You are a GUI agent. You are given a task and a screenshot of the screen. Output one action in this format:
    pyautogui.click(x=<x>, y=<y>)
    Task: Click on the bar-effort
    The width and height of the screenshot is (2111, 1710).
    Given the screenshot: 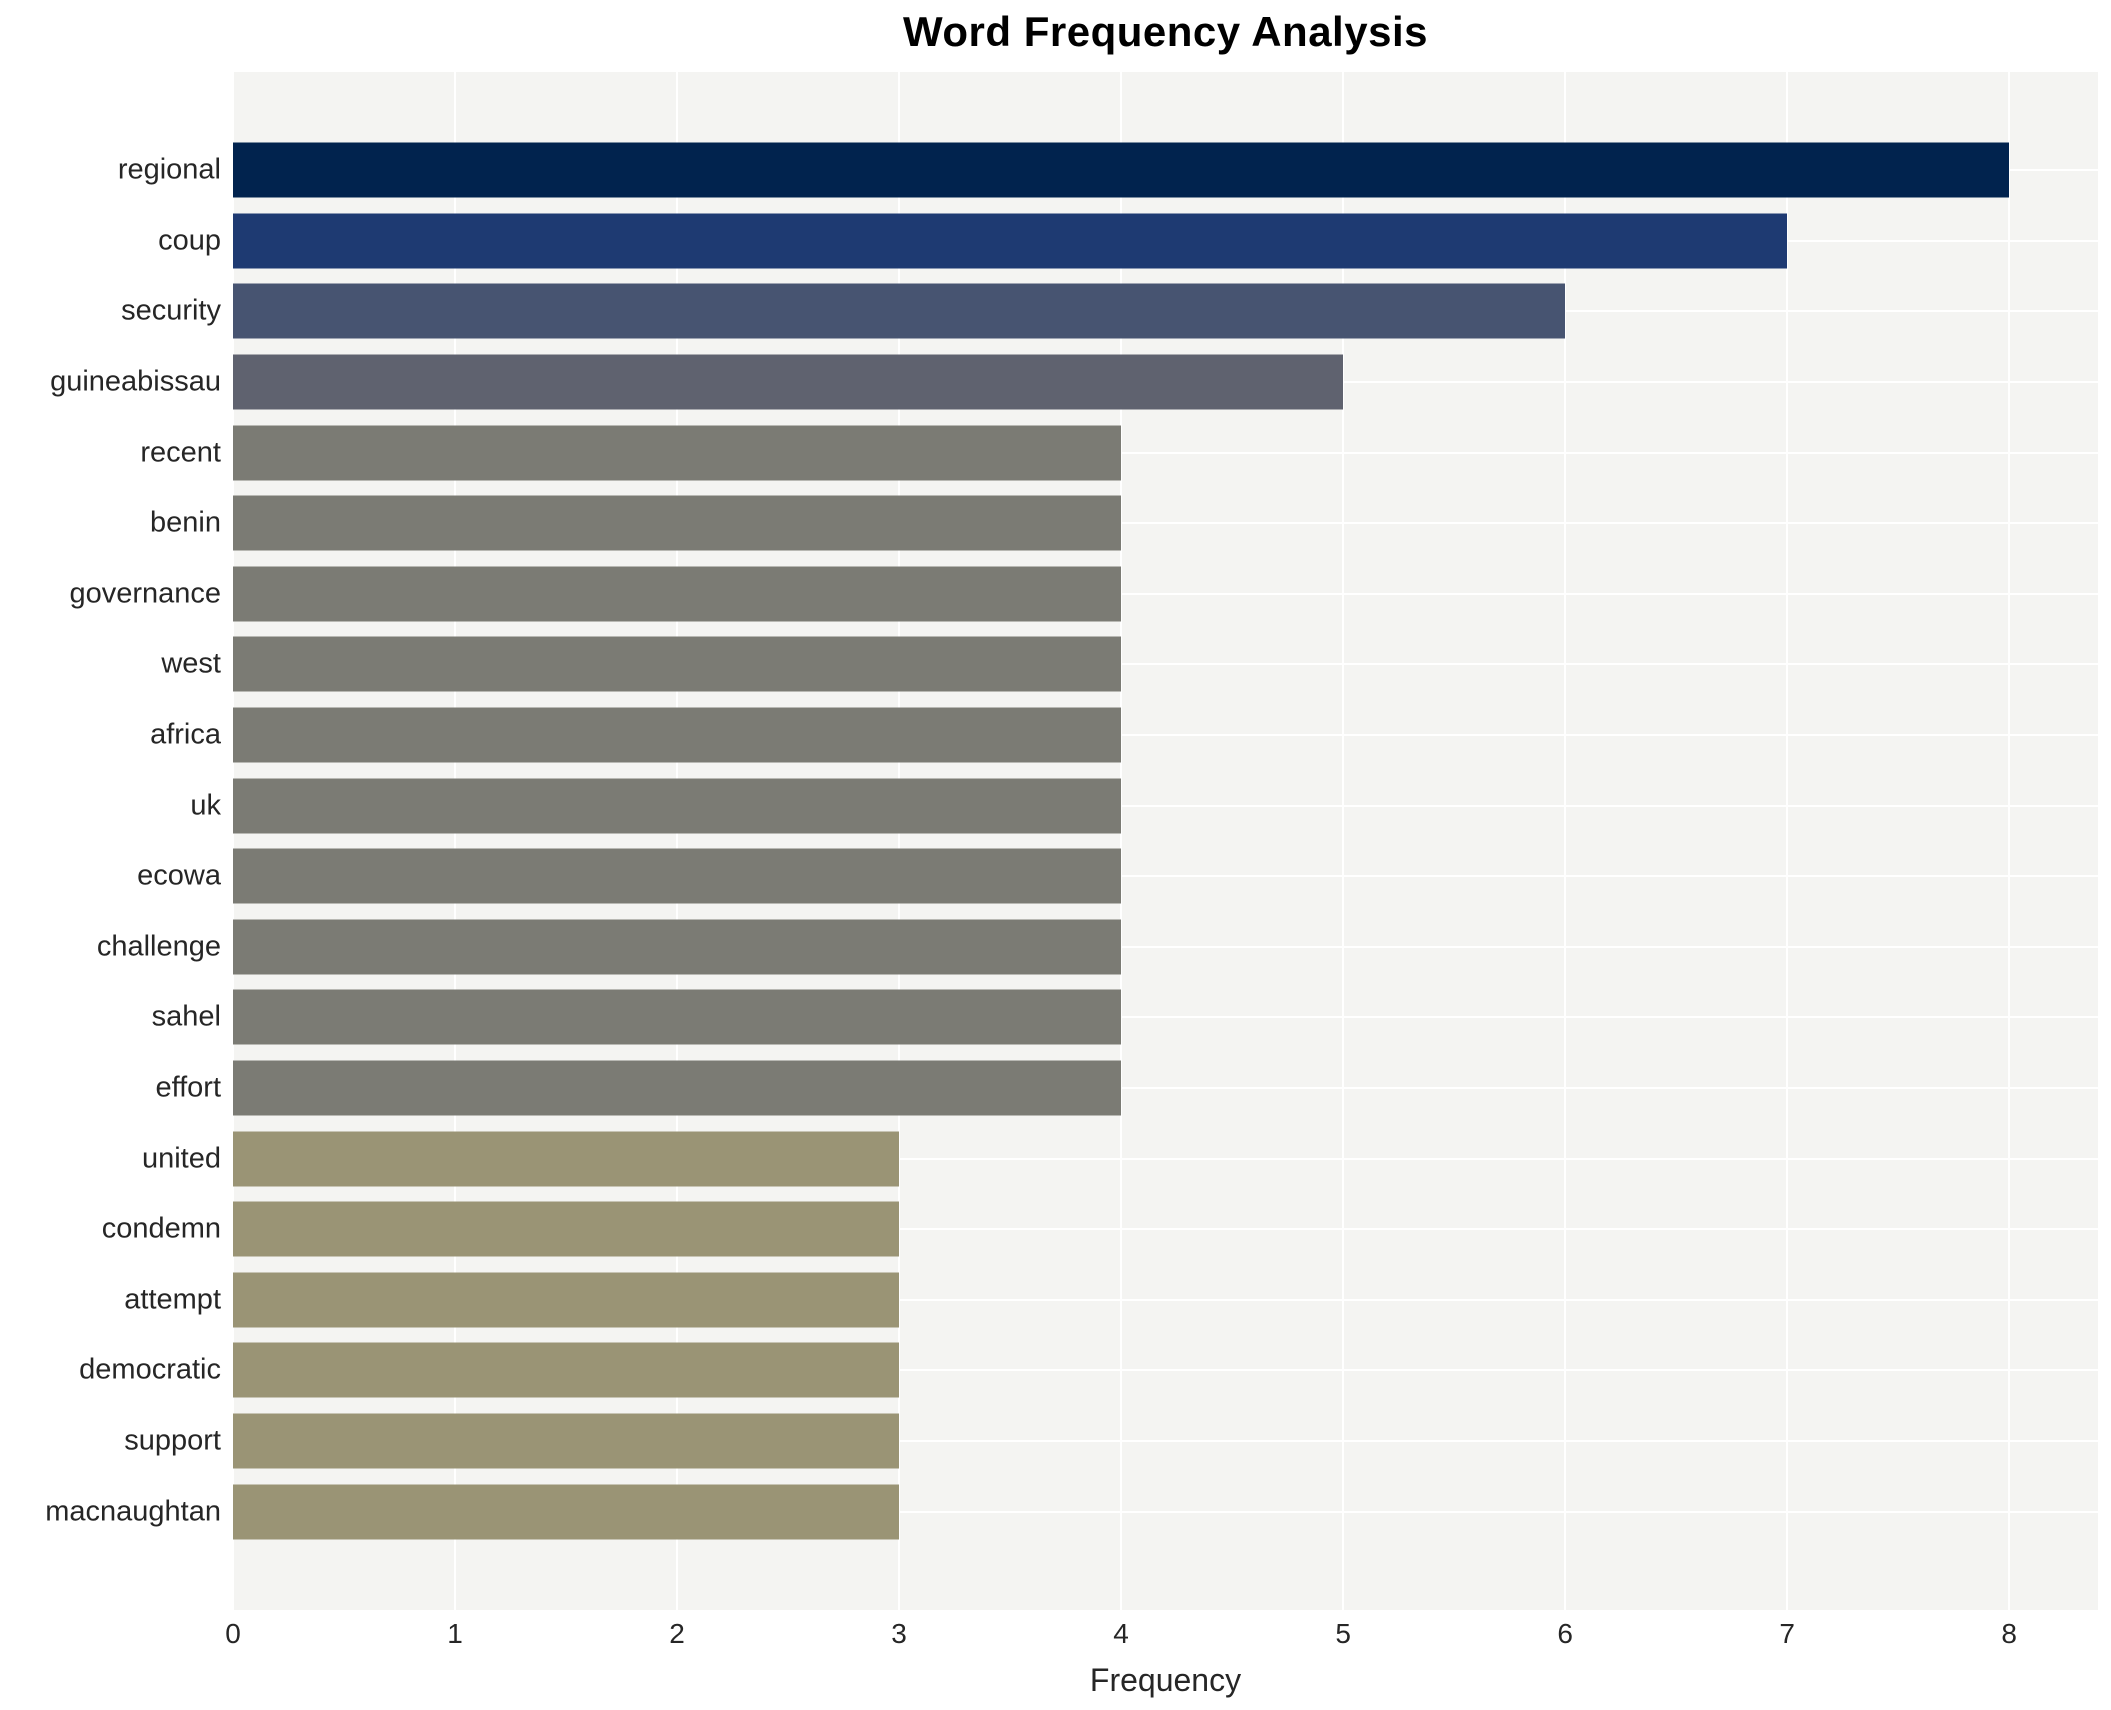 What is the action you would take?
    pyautogui.click(x=677, y=1088)
    